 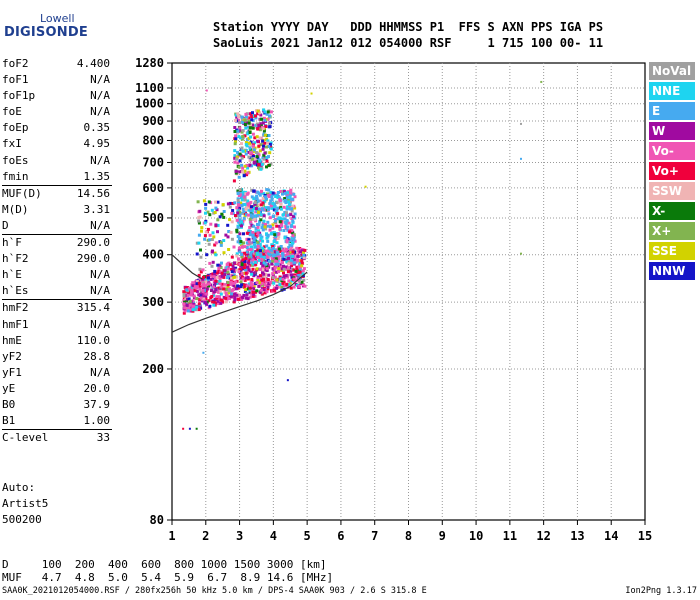 What do you see at coordinates (543, 536) in the screenshot?
I see `x-tick-label: 12` at bounding box center [543, 536].